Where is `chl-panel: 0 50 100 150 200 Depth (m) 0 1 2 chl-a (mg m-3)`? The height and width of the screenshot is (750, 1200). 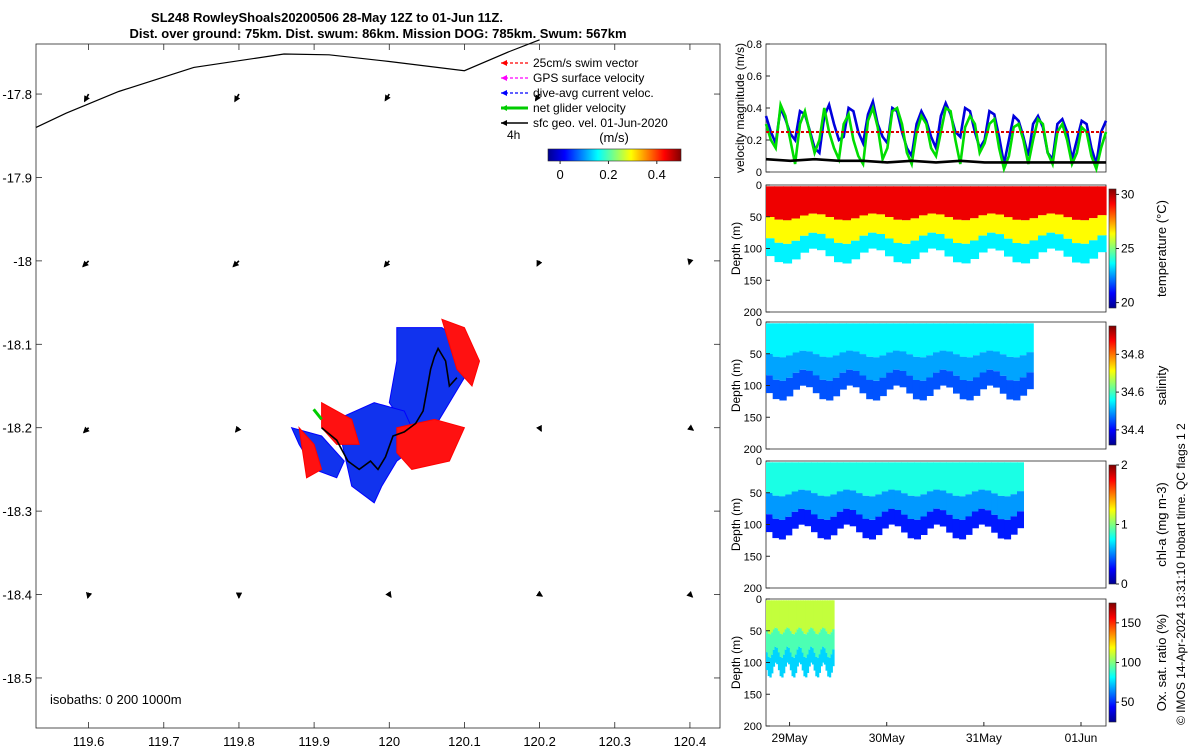 chl-panel: 0 50 100 150 200 Depth (m) 0 1 2 chl-a (mg m-3) is located at coordinates (949, 525).